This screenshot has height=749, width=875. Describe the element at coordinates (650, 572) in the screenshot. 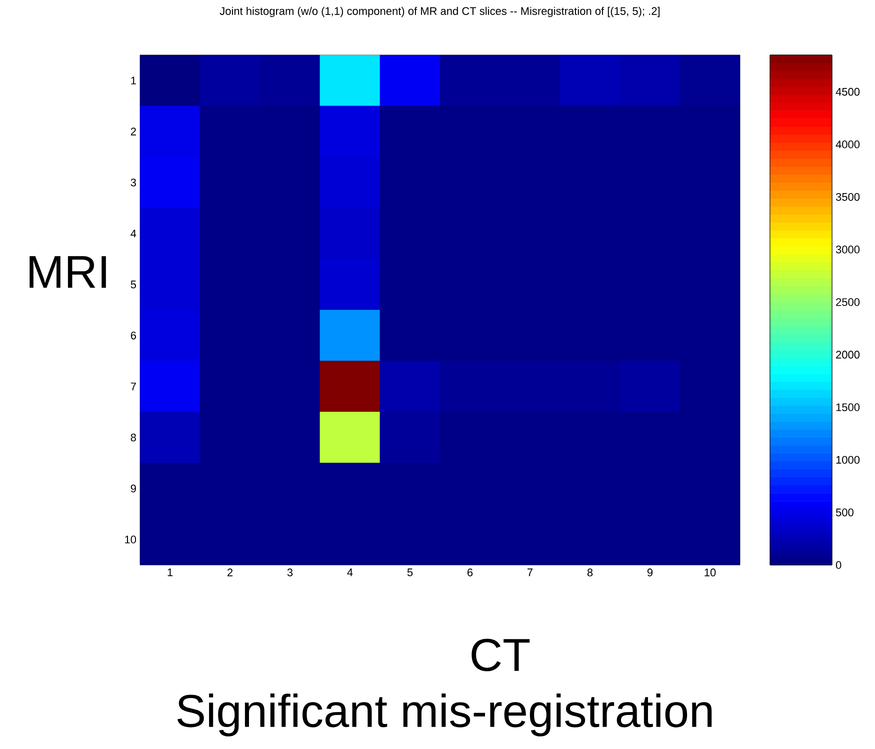

I see `x-tick-label: 9` at that location.